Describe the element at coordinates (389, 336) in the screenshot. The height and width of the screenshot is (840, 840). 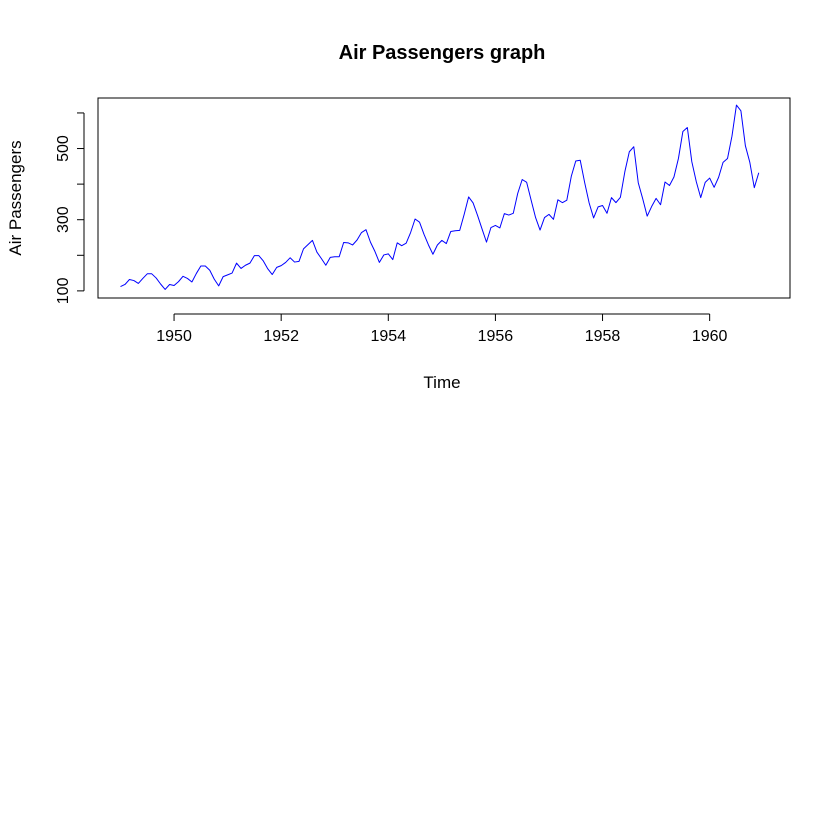
I see `x-tick-label: 1954` at that location.